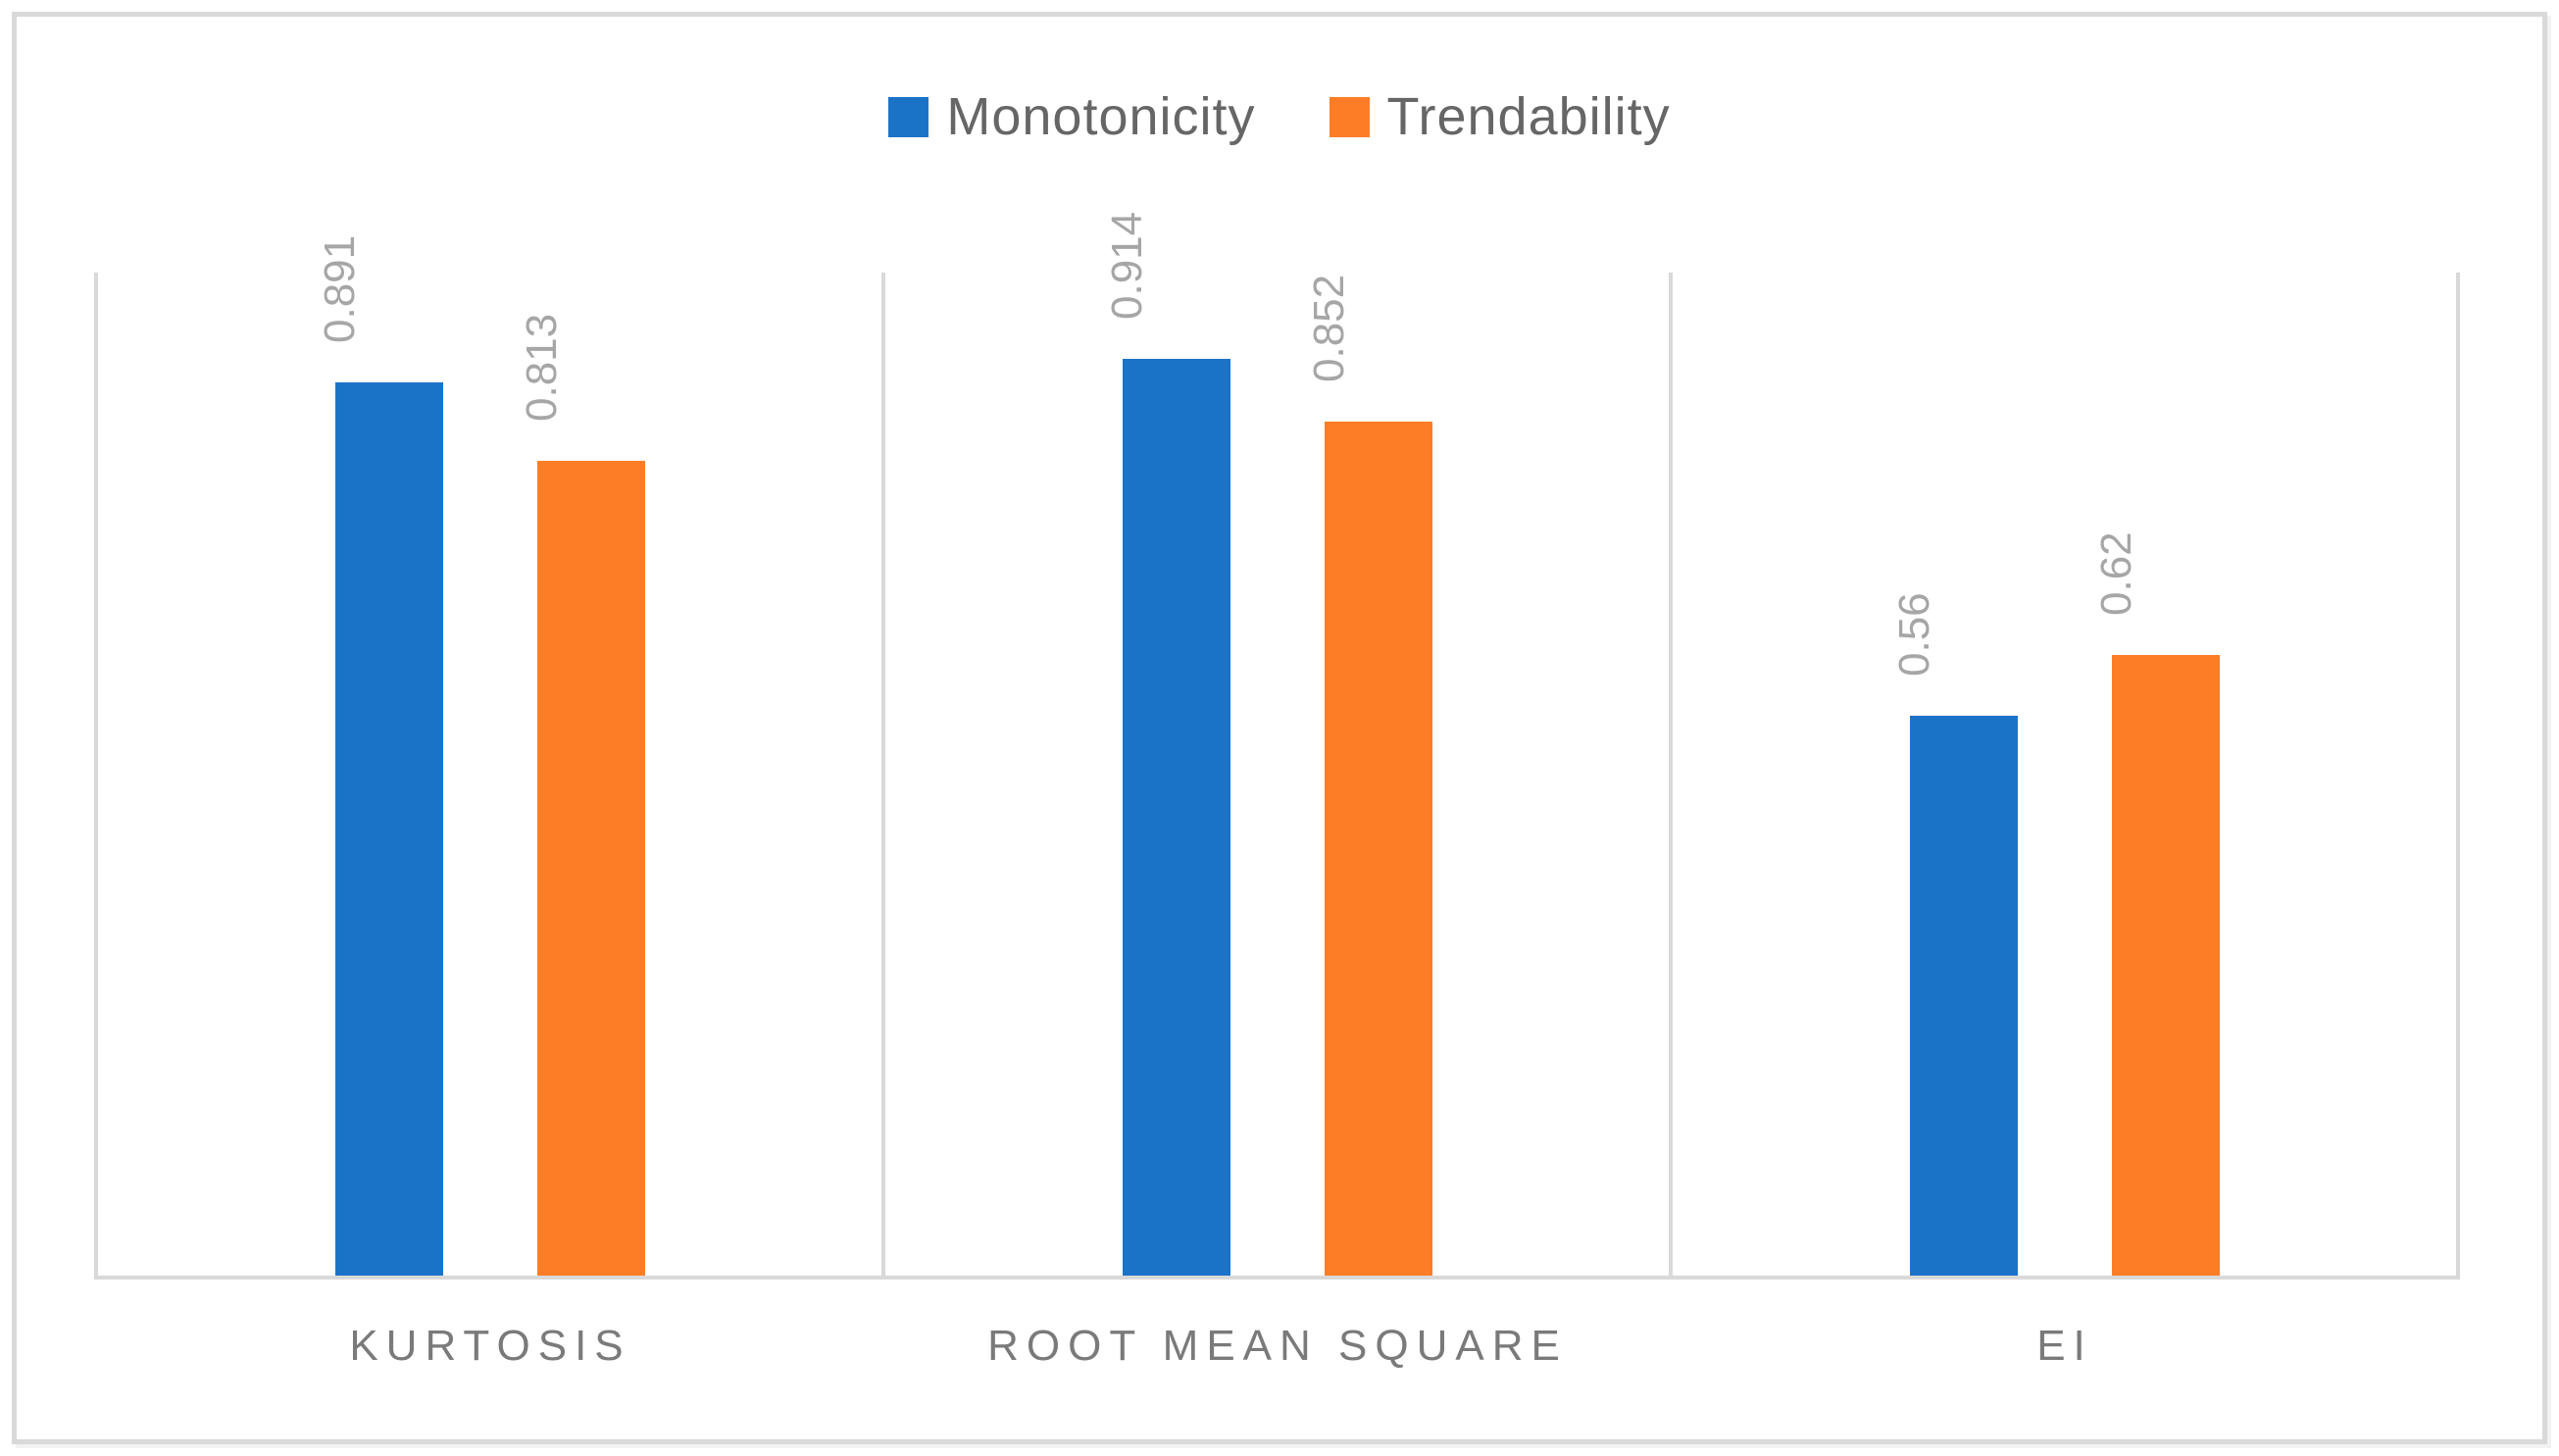 The image size is (2559, 1456). I want to click on legend-label-monotonicity: Monotonicity, so click(1101, 116).